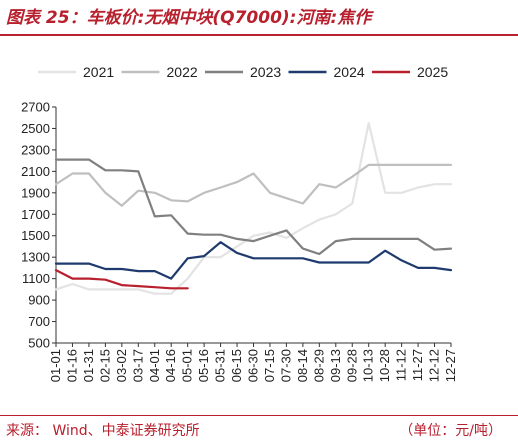 Image resolution: width=518 pixels, height=445 pixels. I want to click on legend-label-2021: 2021, so click(98, 72).